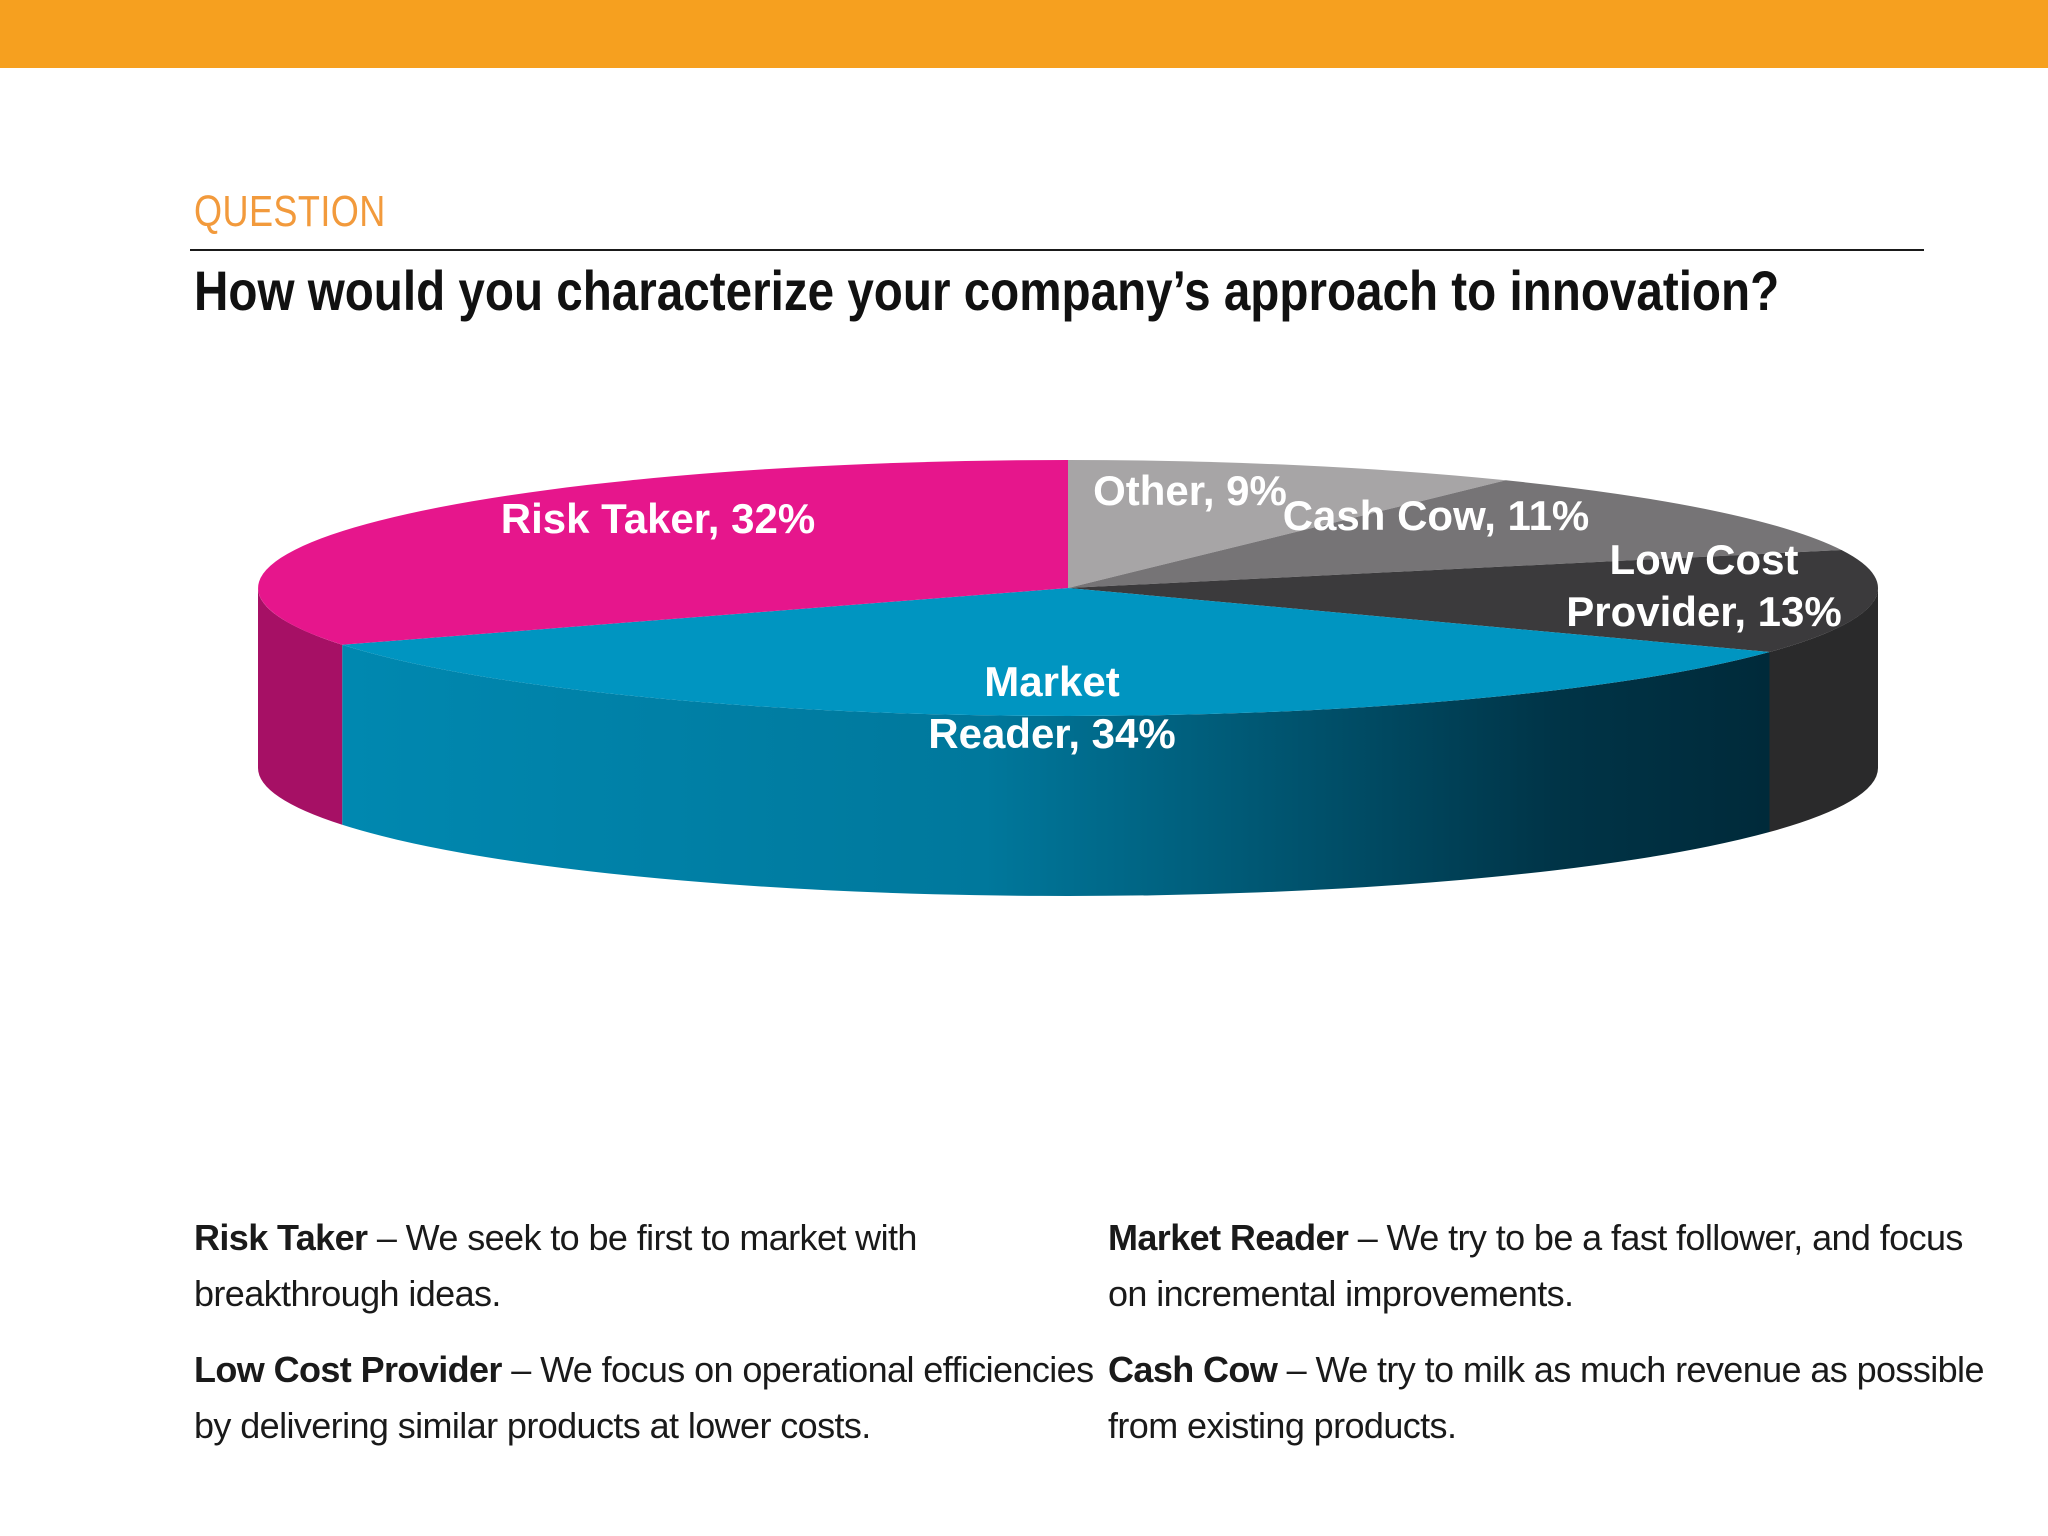 The image size is (2048, 1536). I want to click on pie-side-low-cost-provider, so click(1823, 710).